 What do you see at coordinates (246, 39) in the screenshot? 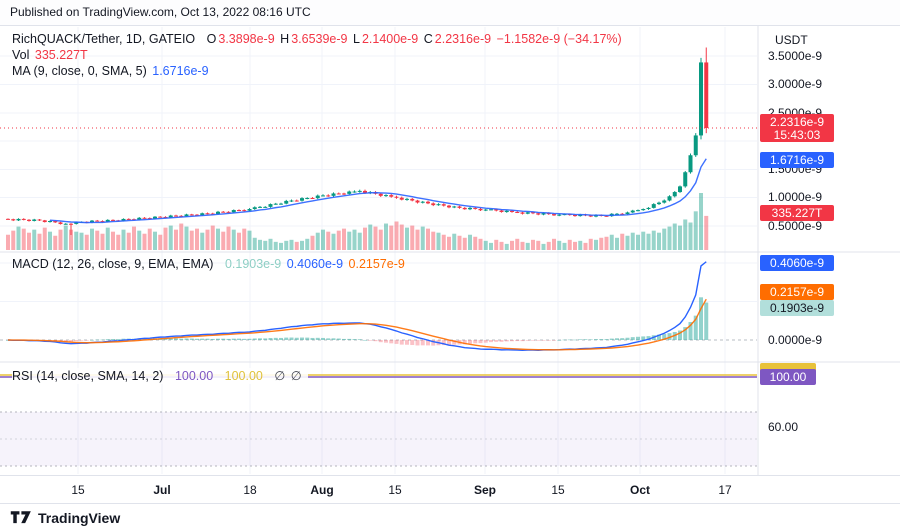
I see `ohlc-open-value: 3.3898e-9` at bounding box center [246, 39].